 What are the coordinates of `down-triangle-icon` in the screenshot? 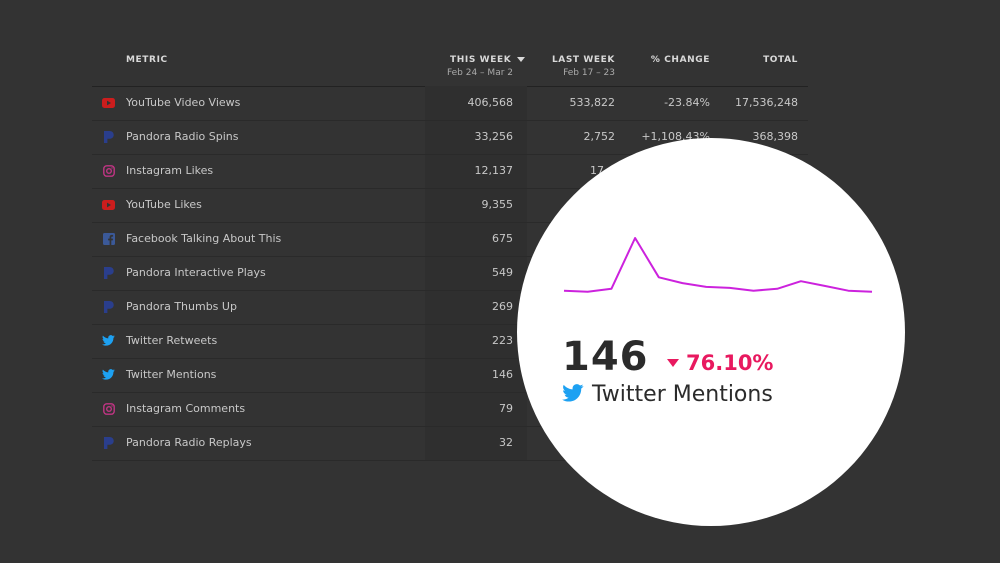 It's located at (673, 363).